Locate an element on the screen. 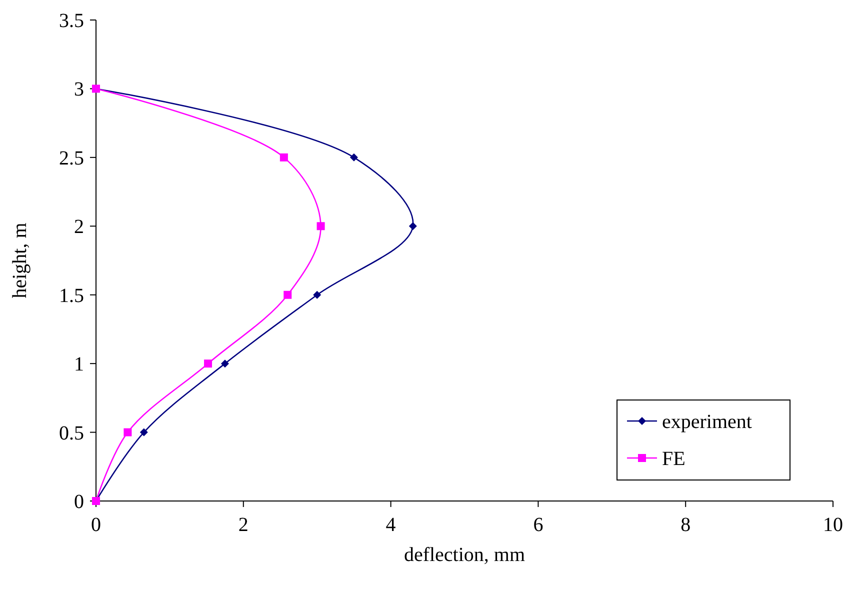  x-tick-label: 2 is located at coordinates (243, 525).